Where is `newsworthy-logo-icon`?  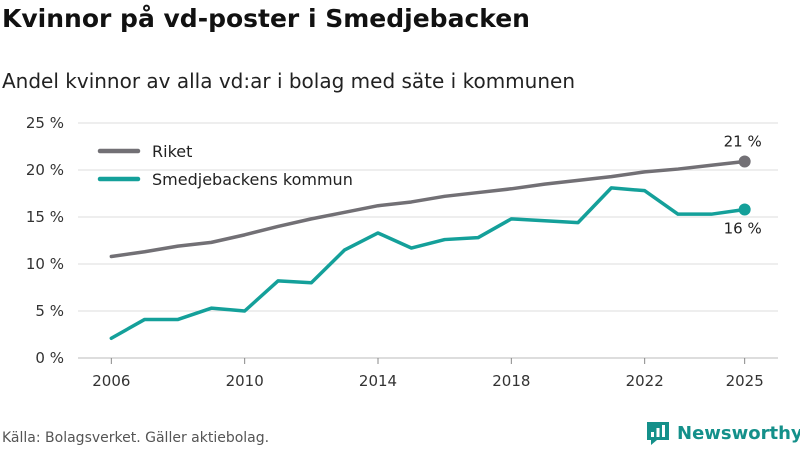
newsworthy-logo-icon is located at coordinates (658, 433).